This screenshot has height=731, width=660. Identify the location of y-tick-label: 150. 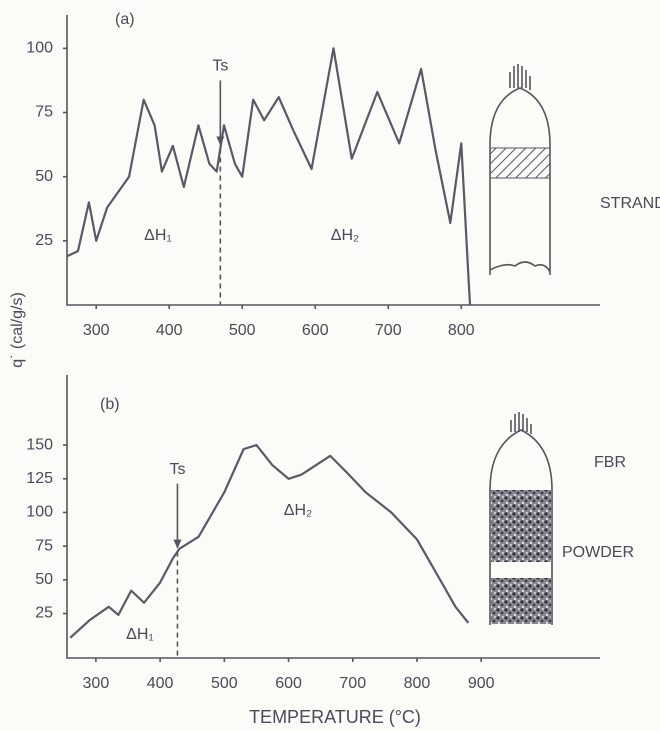
(39, 444).